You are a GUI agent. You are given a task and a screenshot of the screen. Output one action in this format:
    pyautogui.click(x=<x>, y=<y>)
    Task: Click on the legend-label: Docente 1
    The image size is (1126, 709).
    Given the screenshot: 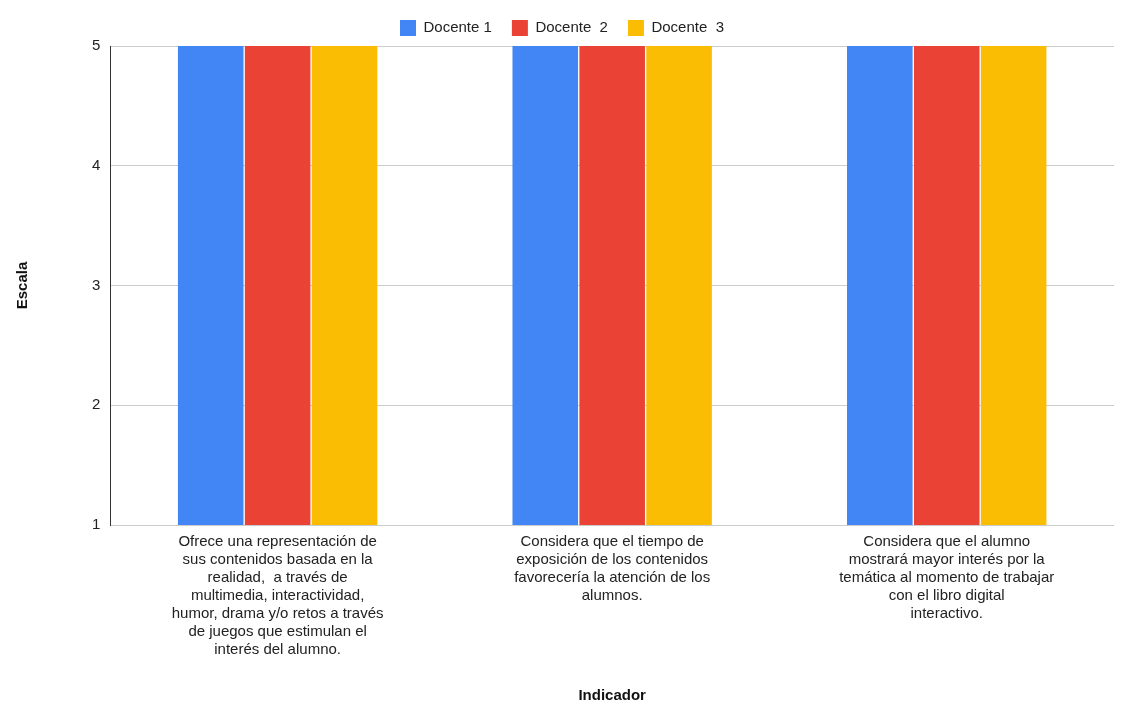 What is the action you would take?
    pyautogui.click(x=457, y=27)
    